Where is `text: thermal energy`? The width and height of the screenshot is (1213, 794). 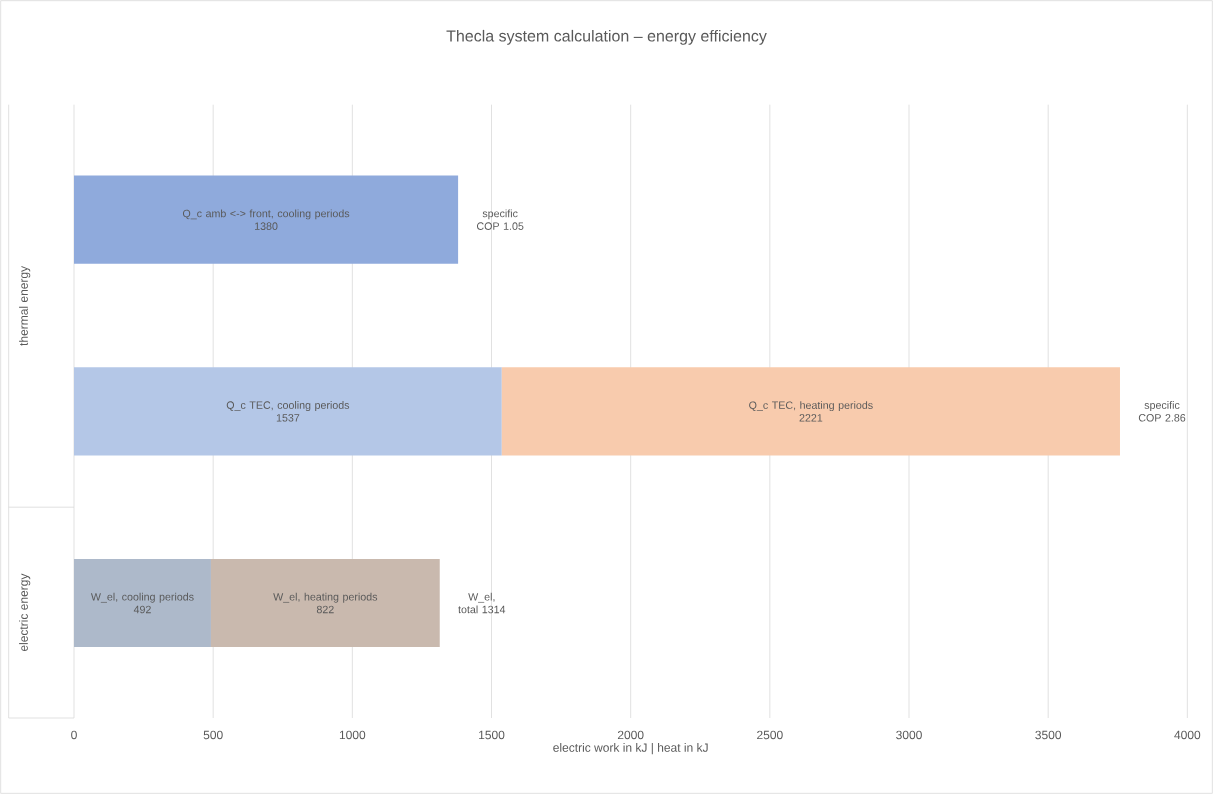
text: thermal energy is located at coordinates (25, 305).